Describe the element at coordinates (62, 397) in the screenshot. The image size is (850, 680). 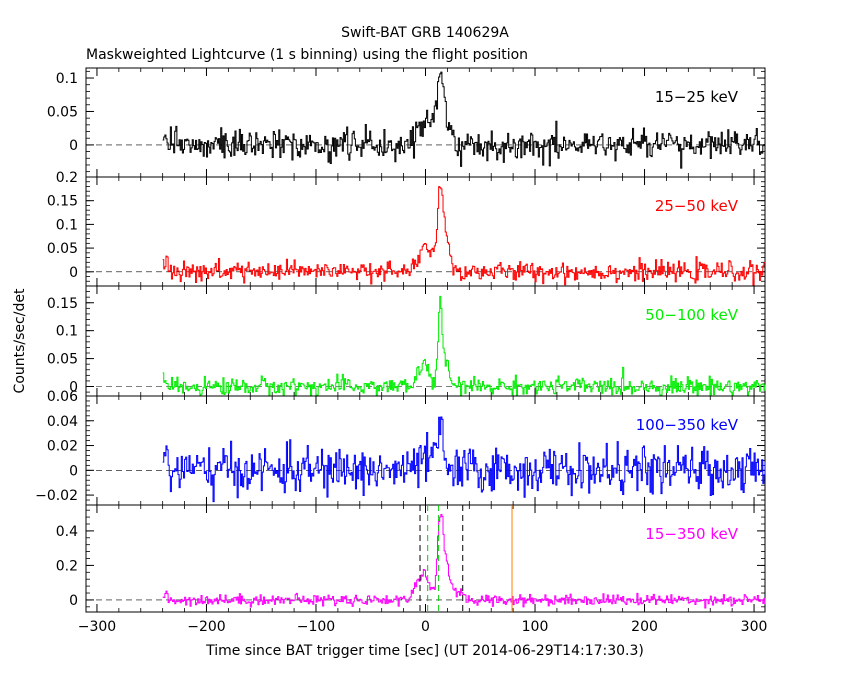
I see `y-tick-label: 0.06` at that location.